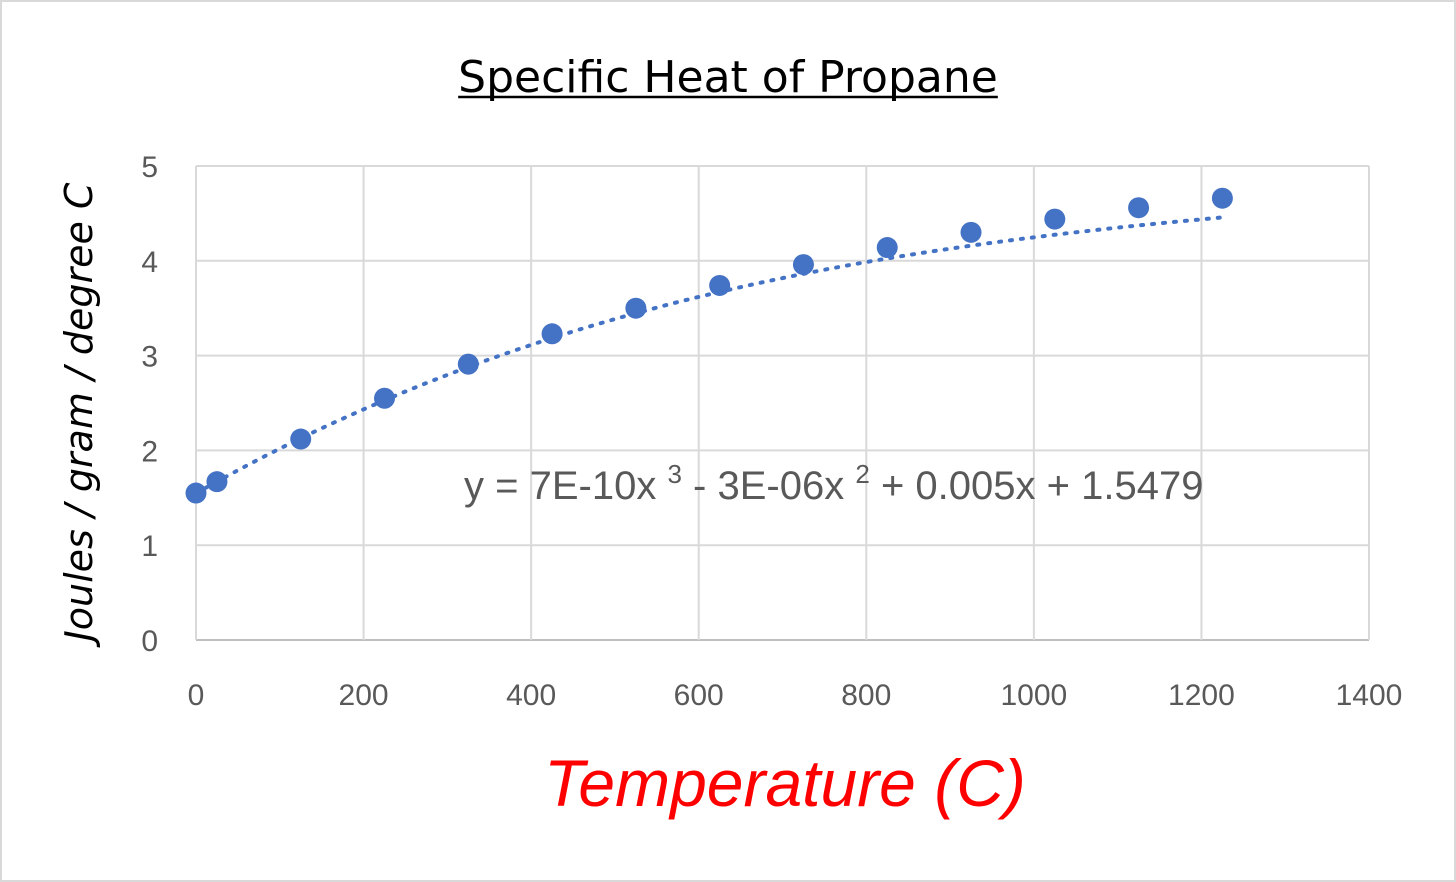  I want to click on chart-title: Specific Heat of Propane, so click(728, 77).